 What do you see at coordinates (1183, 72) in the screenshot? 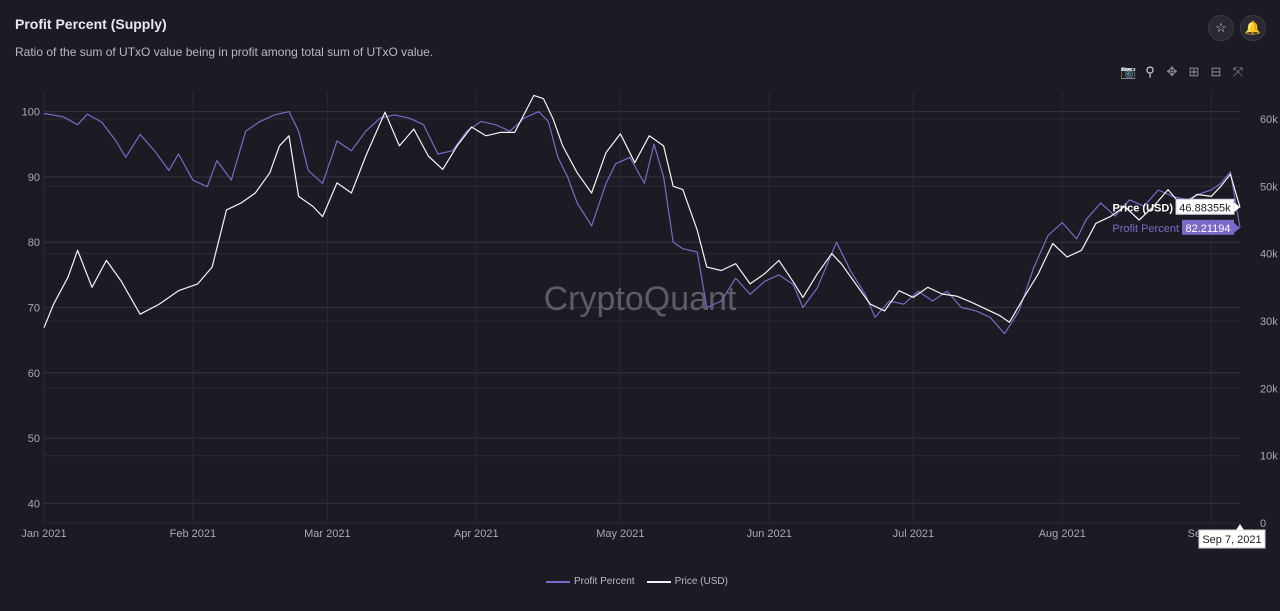
I see `chart-modebar: 📷 ⚲ ✥ ⊞ ⊟ ⤧` at bounding box center [1183, 72].